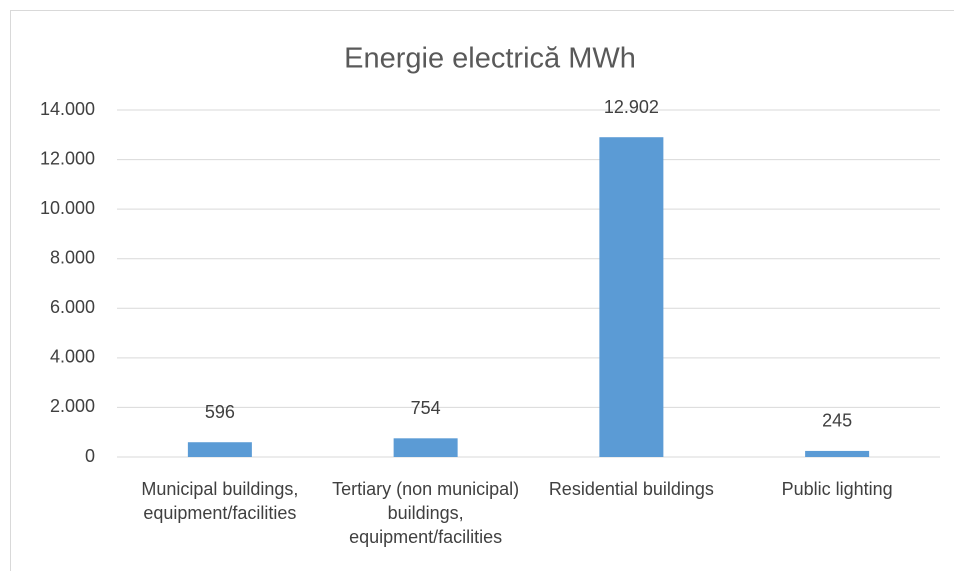 This screenshot has height=571, width=954. I want to click on chart-title: Energie electrică MWh, so click(490, 59).